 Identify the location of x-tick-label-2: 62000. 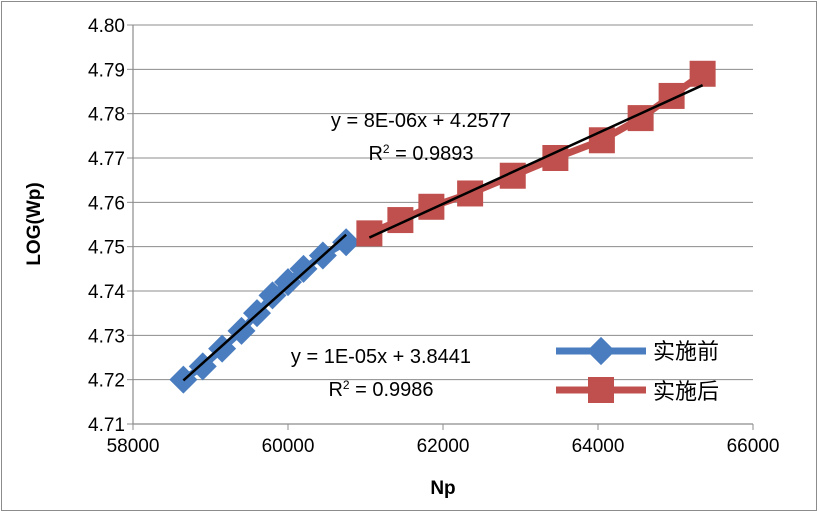
(443, 446).